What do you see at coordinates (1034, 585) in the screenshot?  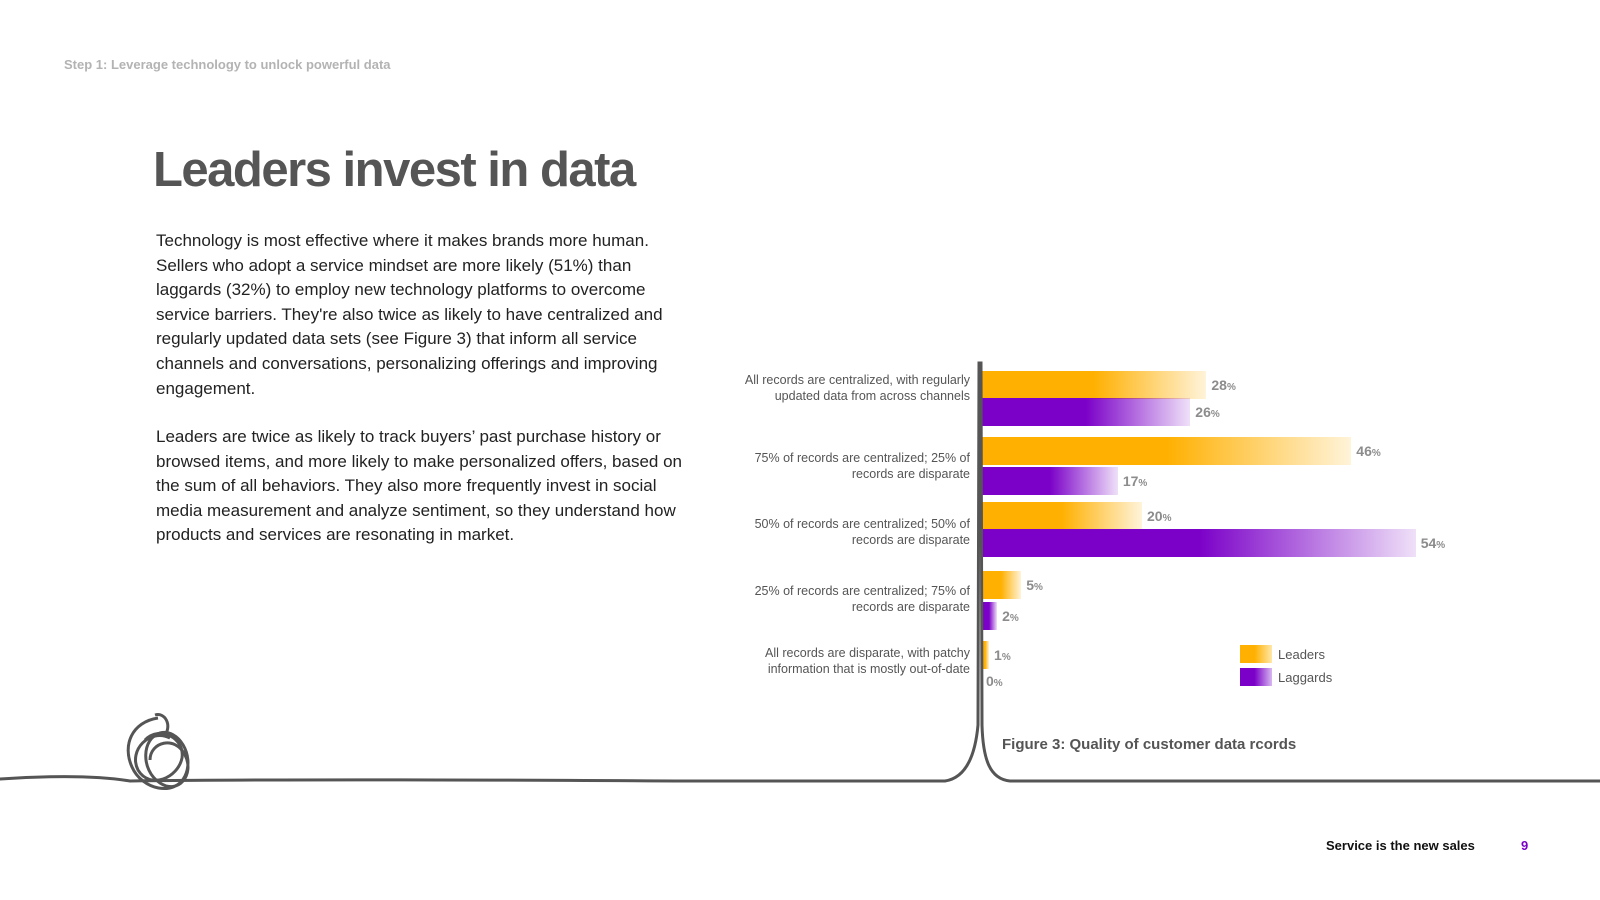 I see `value-label-leaders-4: 5%` at bounding box center [1034, 585].